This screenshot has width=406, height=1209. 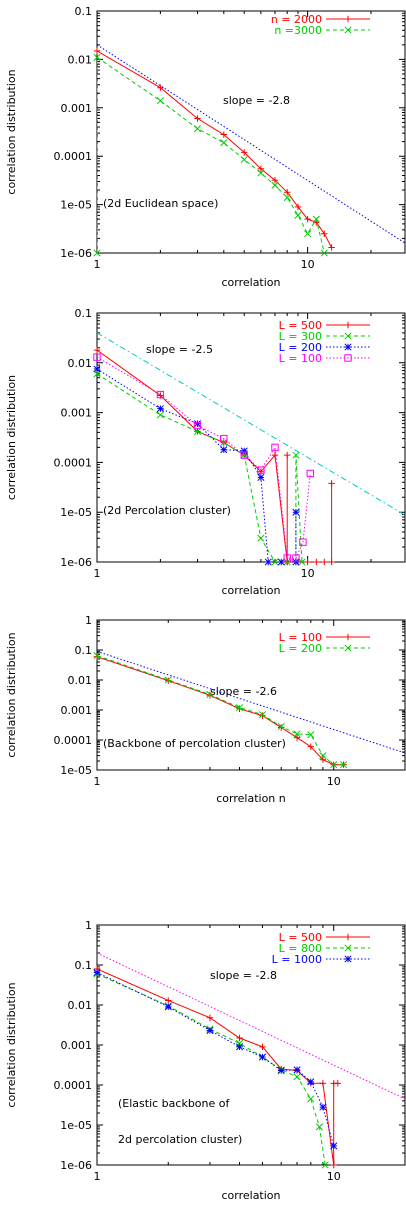 I want to click on chart-2-x-tick-label: 1, so click(x=97, y=573).